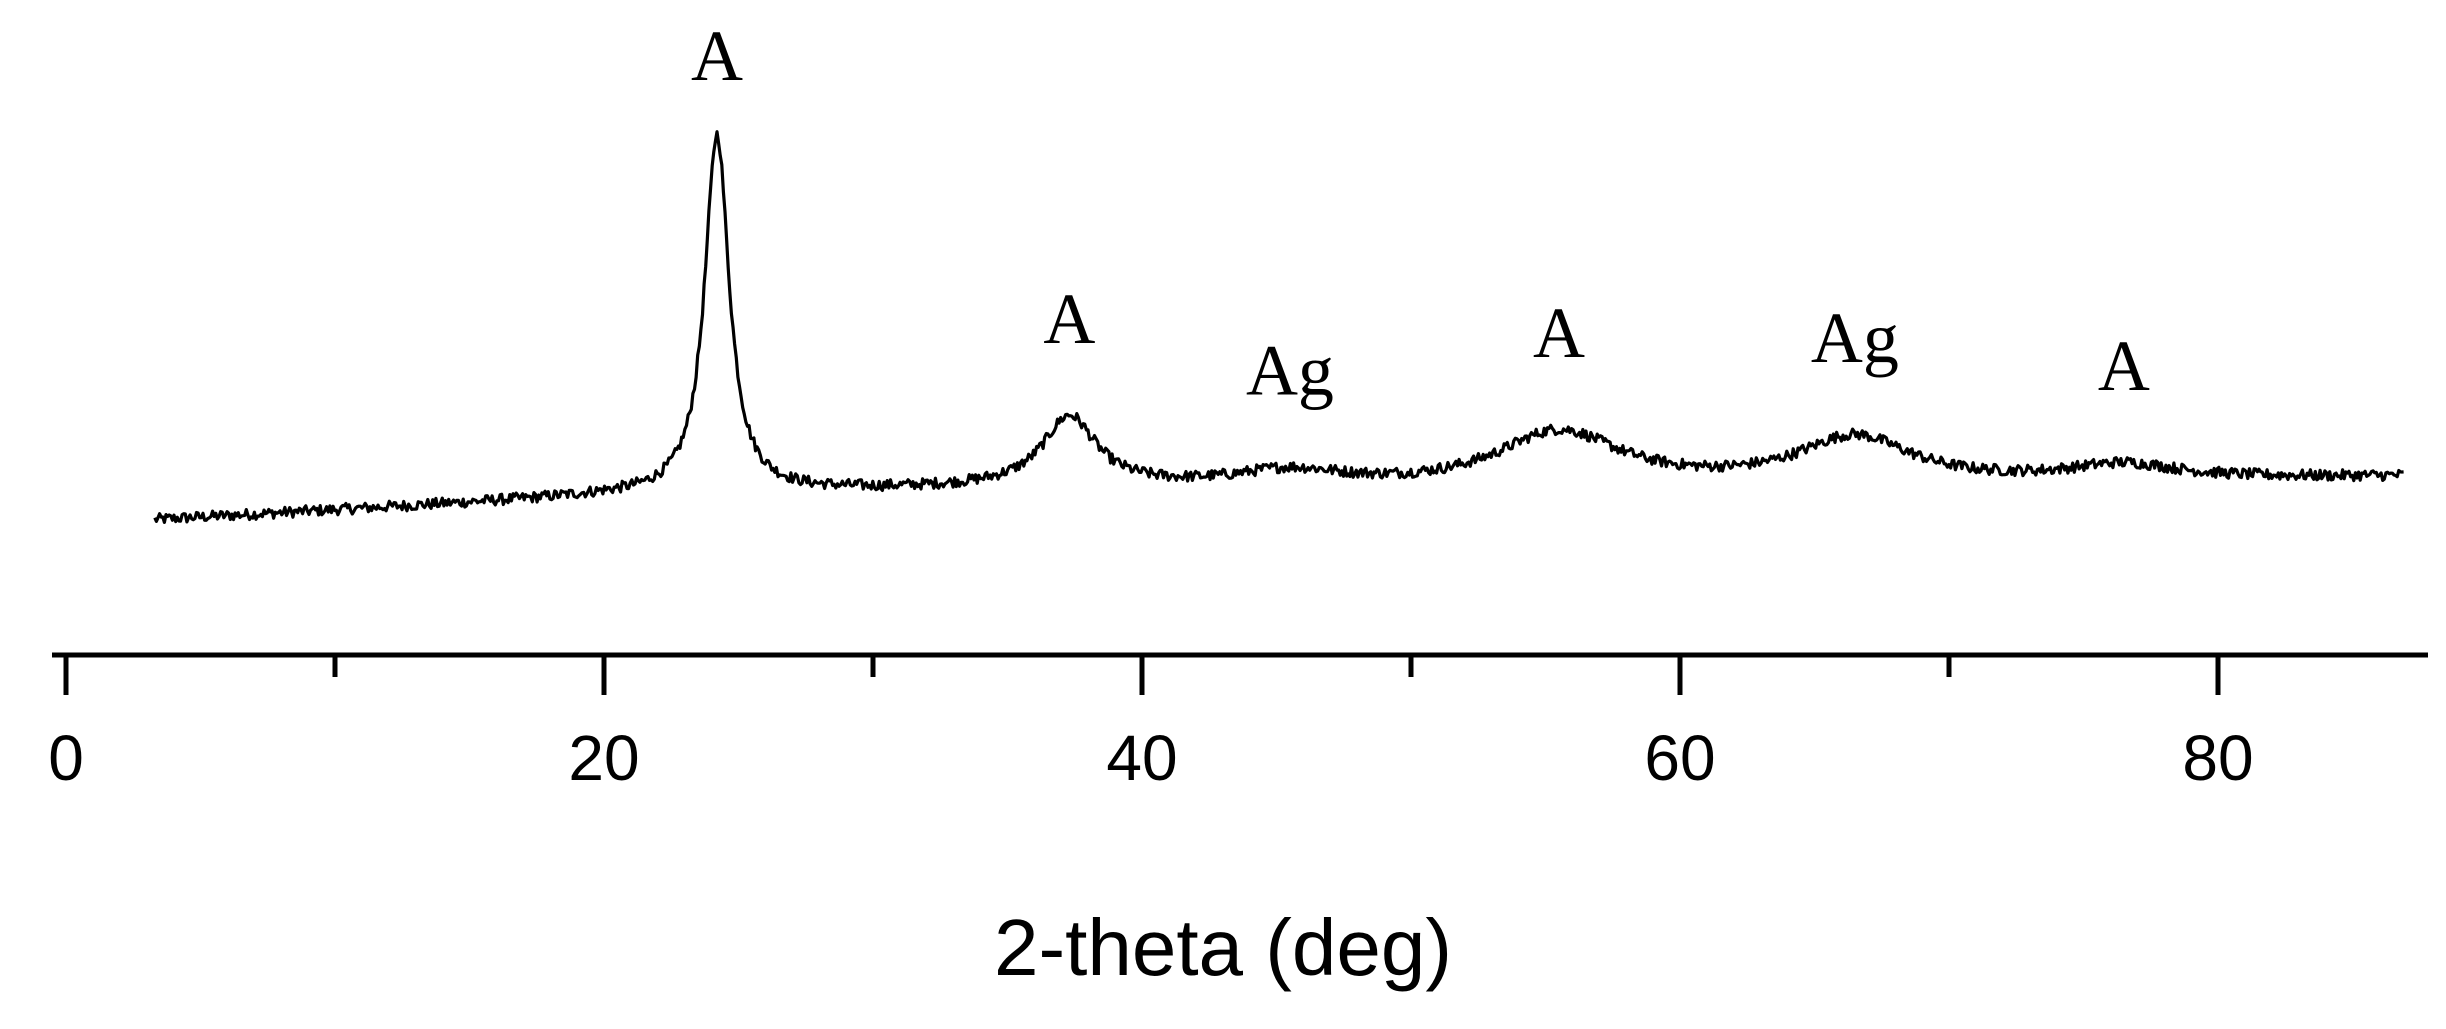 The image size is (2446, 1029). What do you see at coordinates (2217, 758) in the screenshot?
I see `x-tick-label: 80` at bounding box center [2217, 758].